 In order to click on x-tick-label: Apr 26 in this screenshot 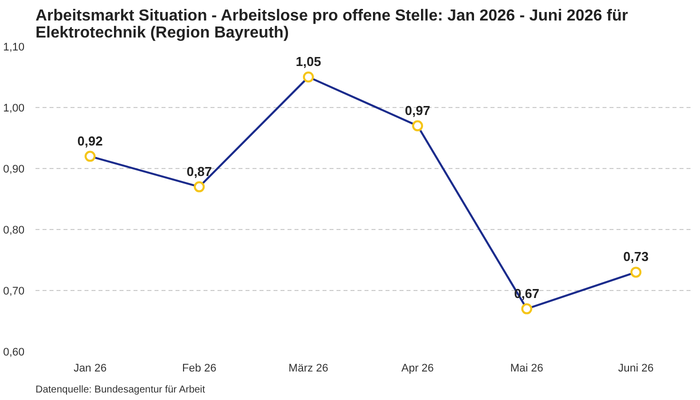, I will do `click(417, 368)`.